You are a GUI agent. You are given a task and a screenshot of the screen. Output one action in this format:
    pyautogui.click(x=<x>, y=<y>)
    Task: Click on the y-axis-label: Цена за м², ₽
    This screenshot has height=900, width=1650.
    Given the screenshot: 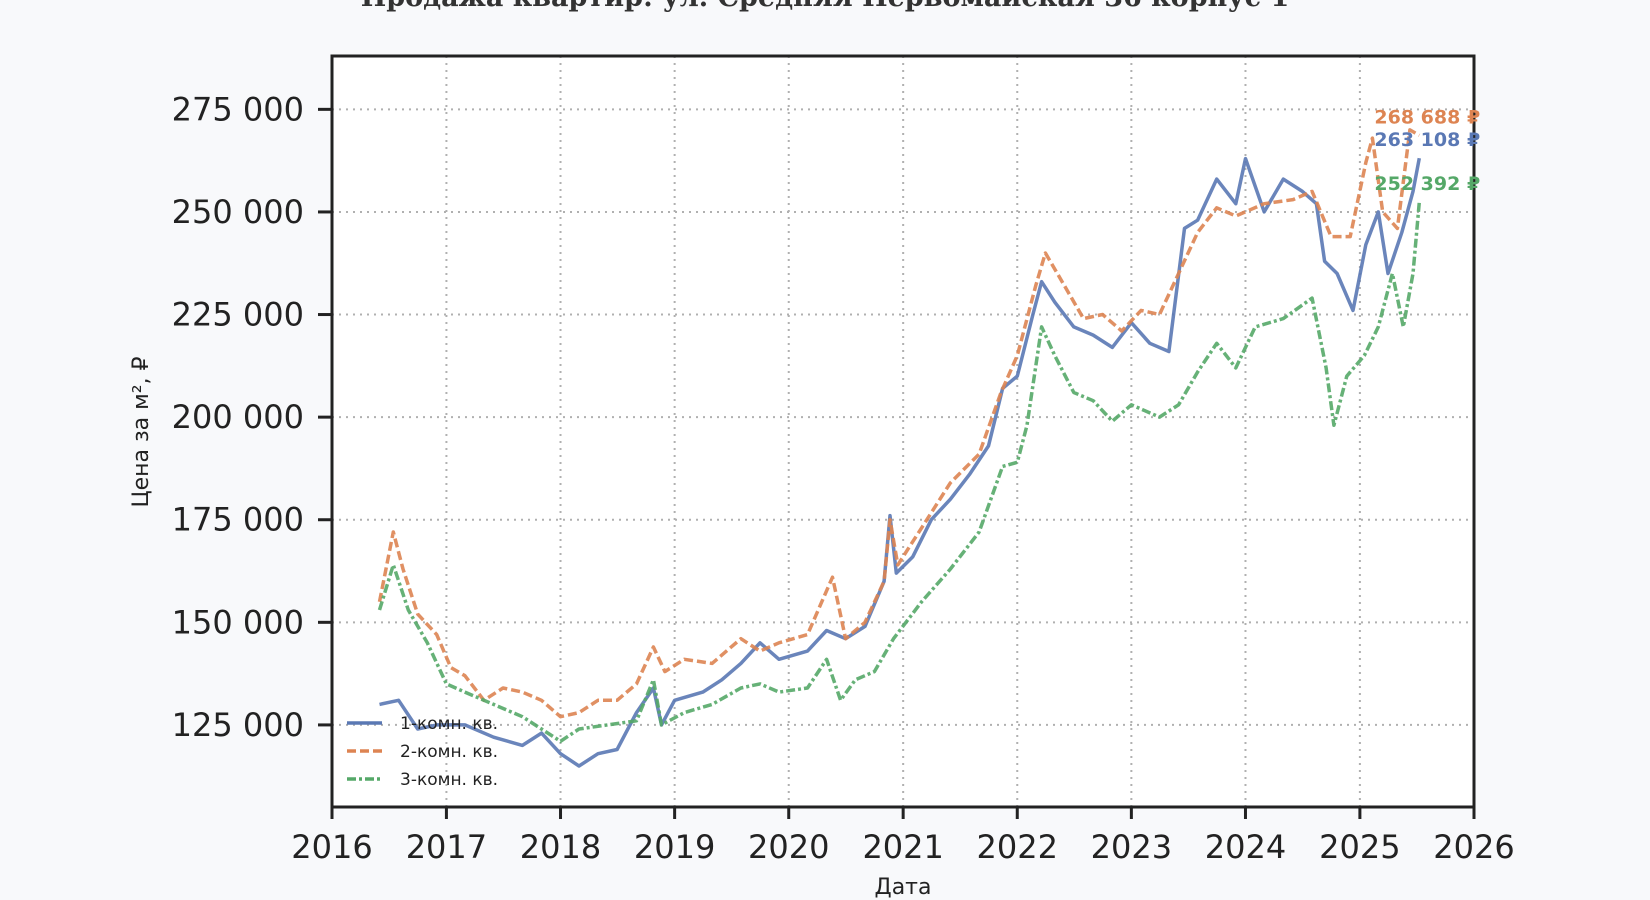 What is the action you would take?
    pyautogui.click(x=141, y=431)
    